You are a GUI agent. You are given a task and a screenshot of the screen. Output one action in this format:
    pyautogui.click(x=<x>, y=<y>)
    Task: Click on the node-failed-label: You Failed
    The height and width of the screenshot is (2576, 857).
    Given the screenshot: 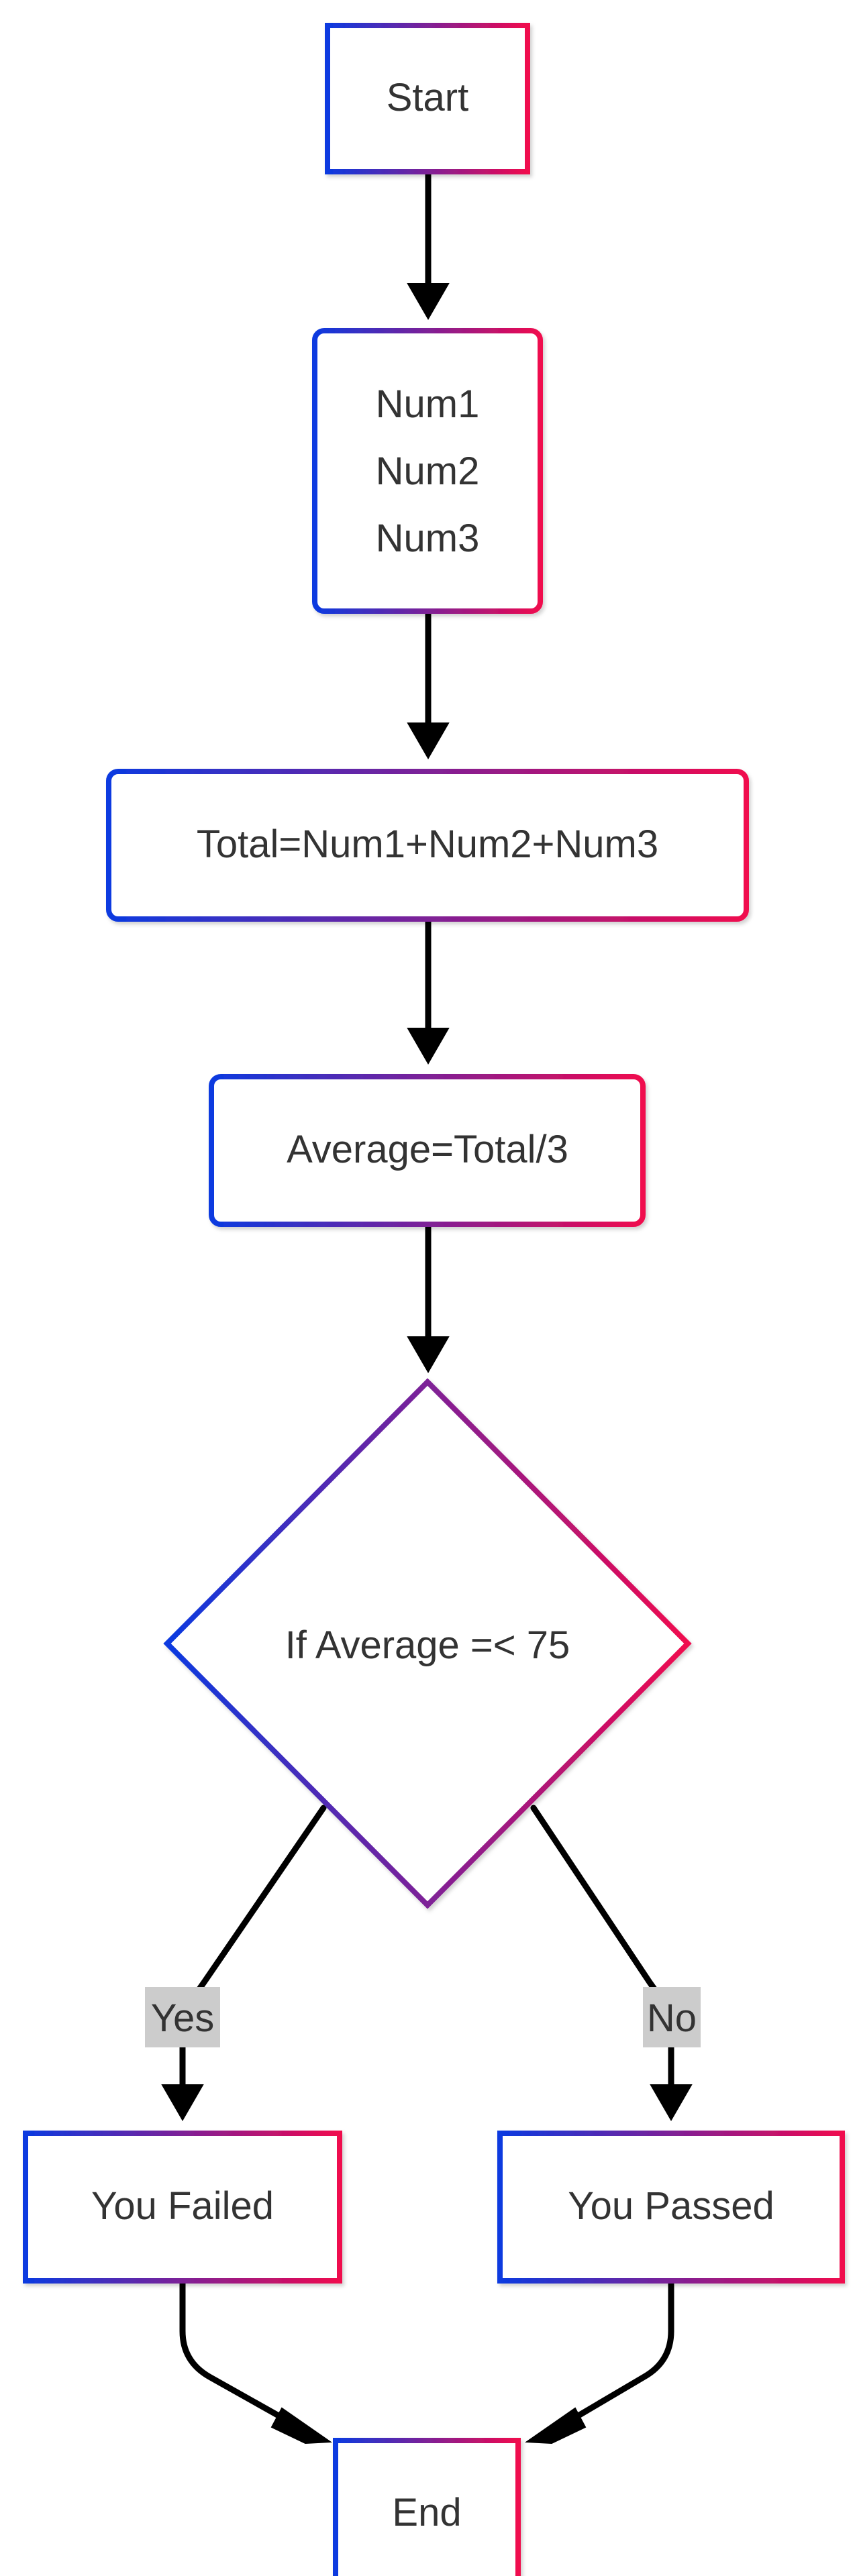 What is the action you would take?
    pyautogui.click(x=182, y=2206)
    